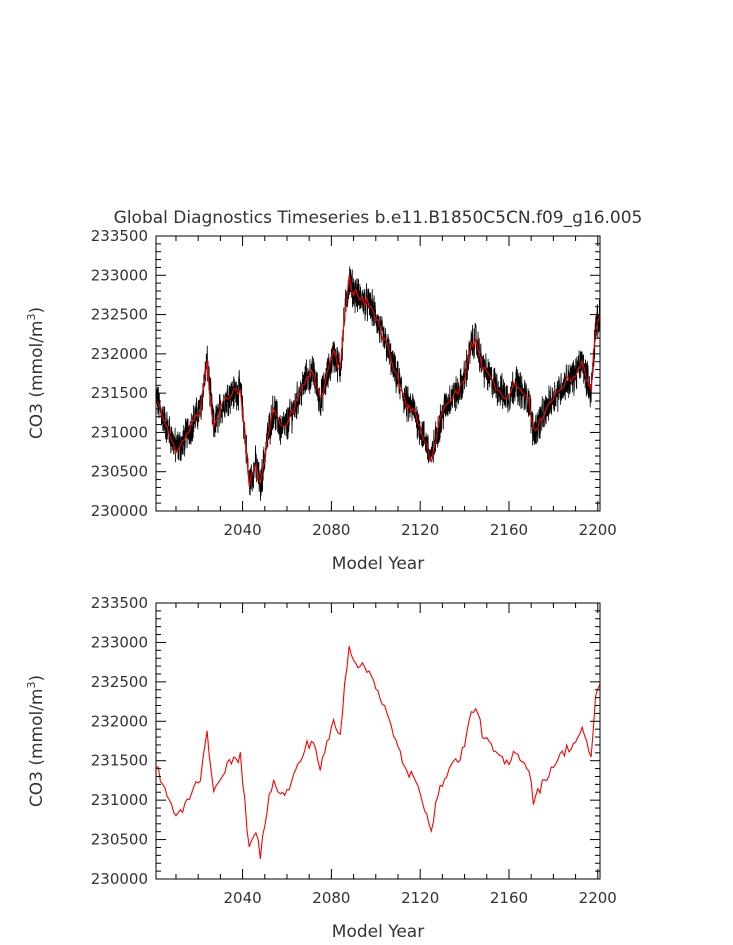  I want to click on x-axis-label-top: Model Year, so click(378, 564).